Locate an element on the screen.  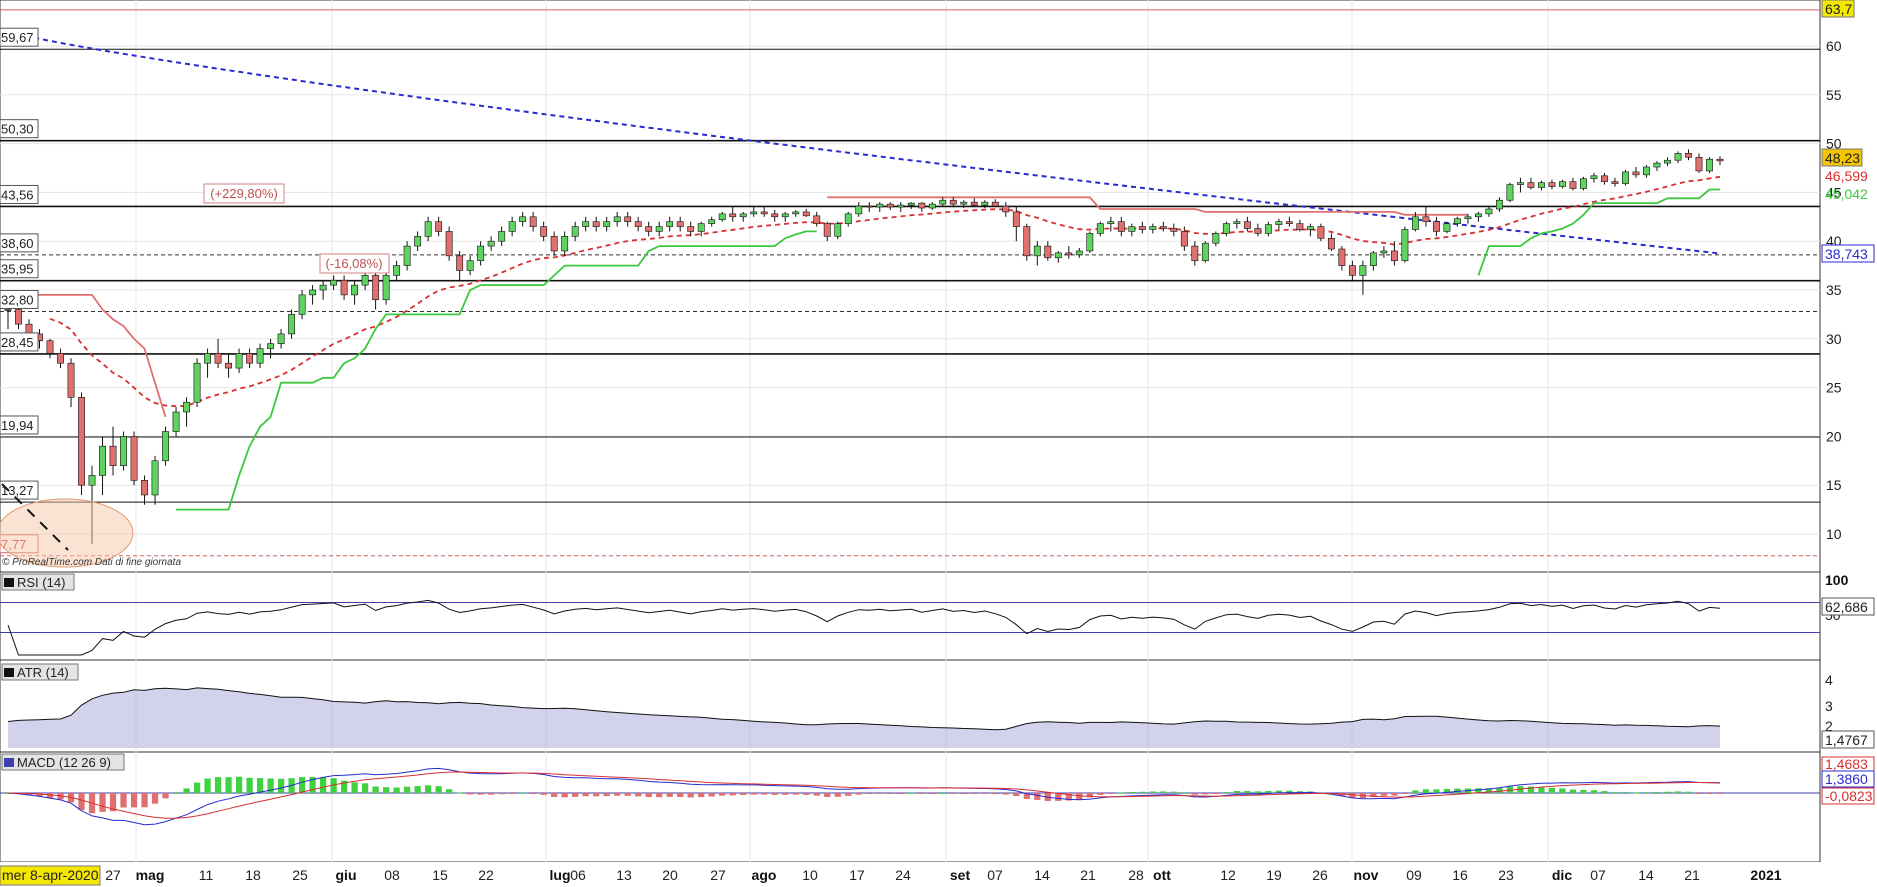
macd-label: MACD (12 26 9) is located at coordinates (64, 762).